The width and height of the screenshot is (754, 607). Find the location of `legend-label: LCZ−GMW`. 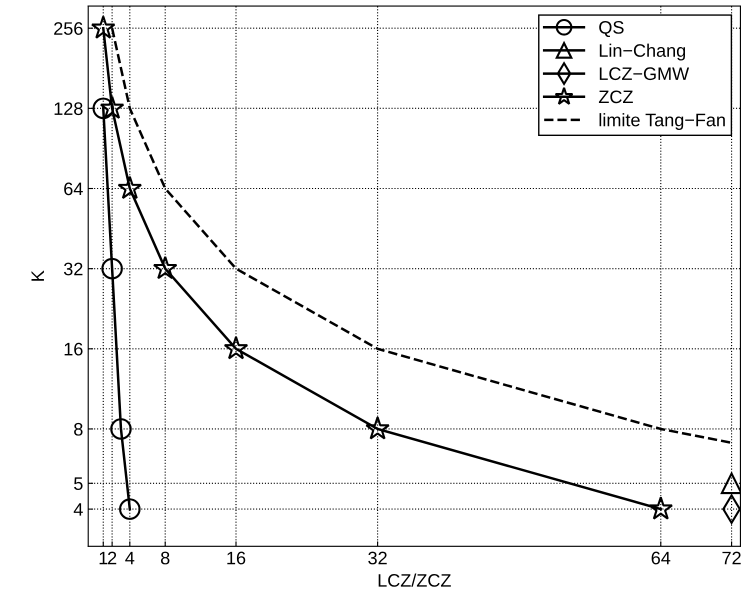

legend-label: LCZ−GMW is located at coordinates (645, 73).